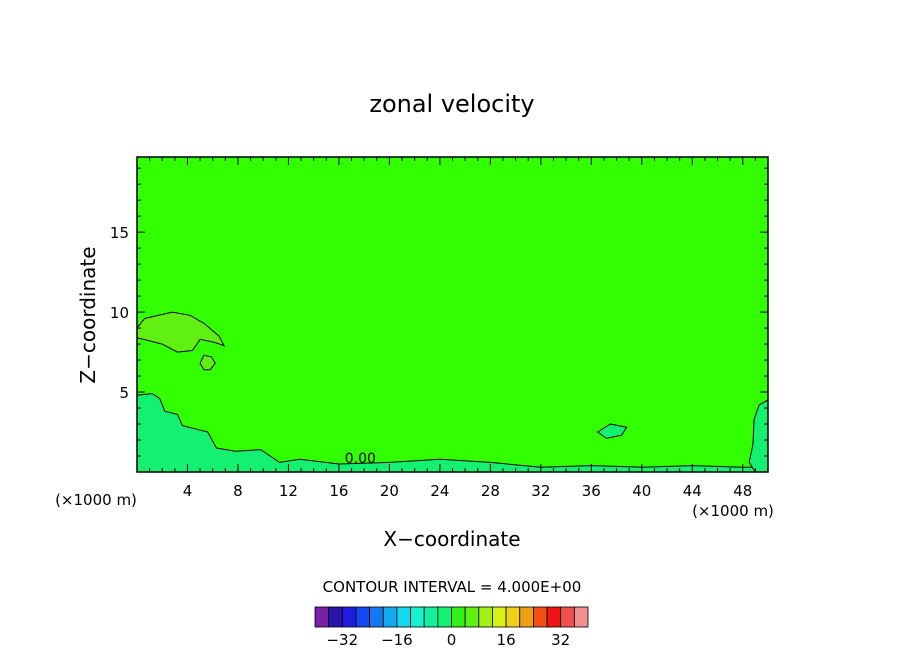 This screenshot has width=904, height=654. I want to click on contour-region-small-weak-positive-eddy, so click(207, 362).